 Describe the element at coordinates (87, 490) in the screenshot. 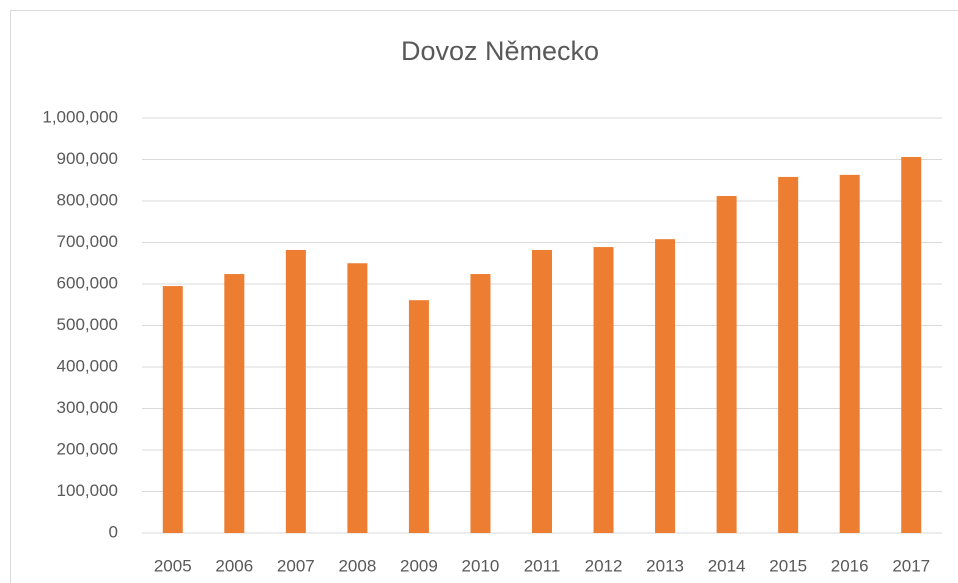

I see `y-tick-label: 100,000` at that location.